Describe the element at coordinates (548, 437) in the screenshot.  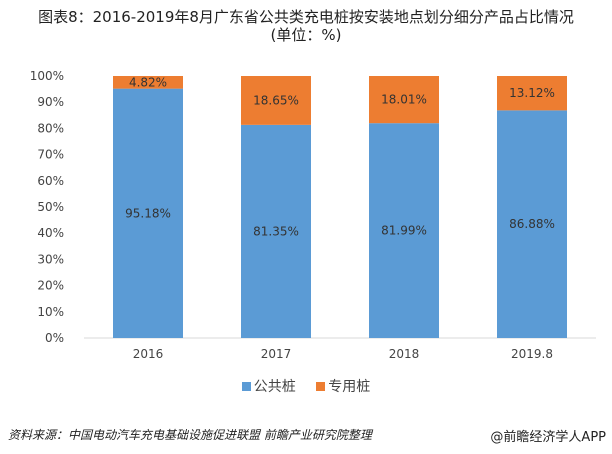
I see `app-credit: @前瞻经济学人APP` at that location.